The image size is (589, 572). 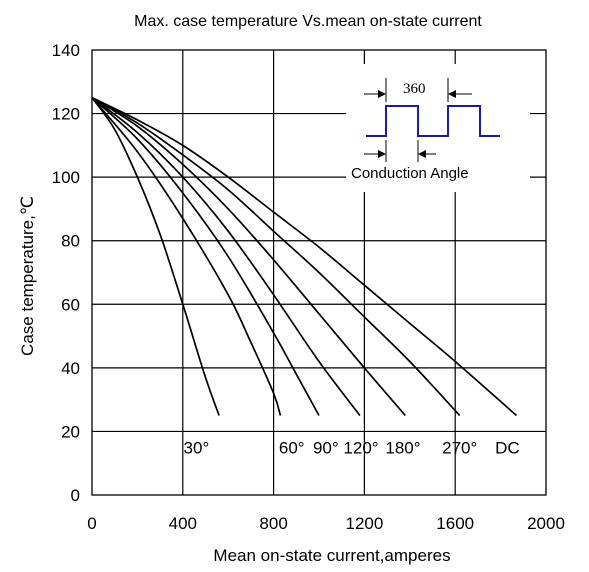 What do you see at coordinates (273, 523) in the screenshot?
I see `x-tick-label: 800` at bounding box center [273, 523].